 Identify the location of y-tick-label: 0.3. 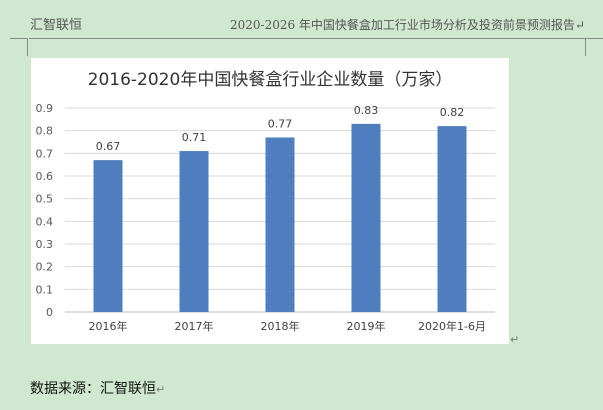
(45, 244).